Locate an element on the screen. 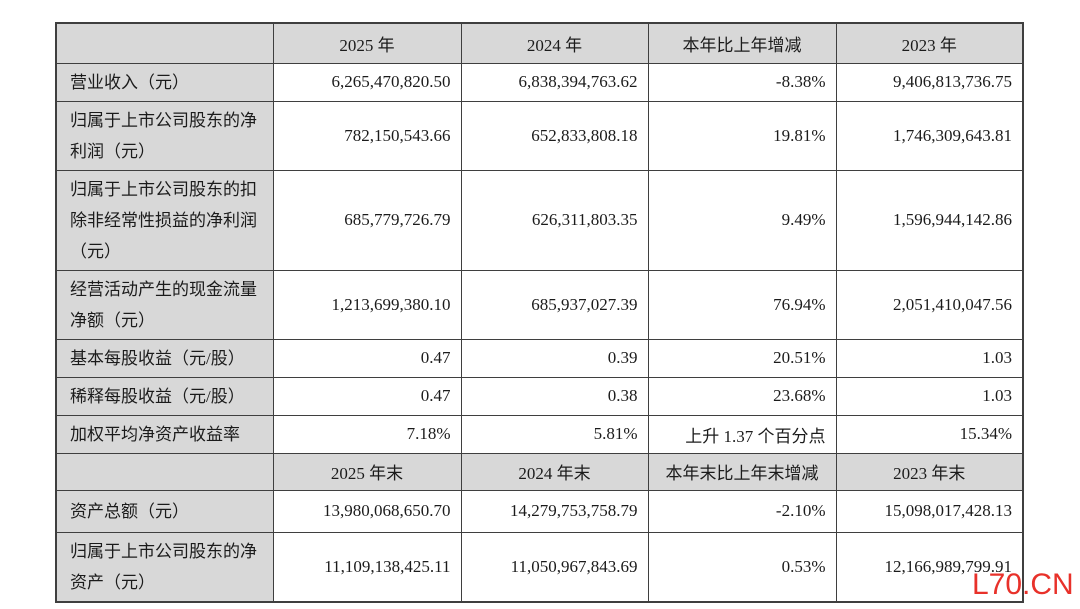  table-row-basic-eps: 基本每股收益（元/股） 0.47 0.39 20.51% 1.03 is located at coordinates (539, 358).